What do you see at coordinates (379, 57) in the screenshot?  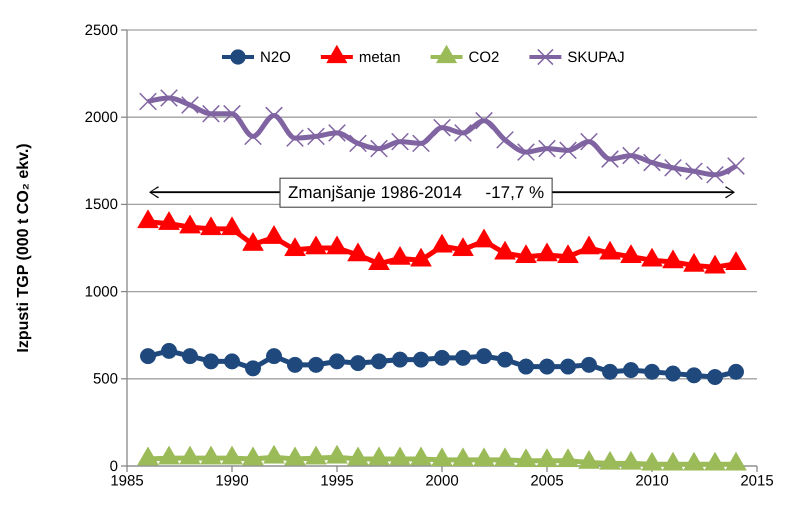 I see `legend-label: metan` at bounding box center [379, 57].